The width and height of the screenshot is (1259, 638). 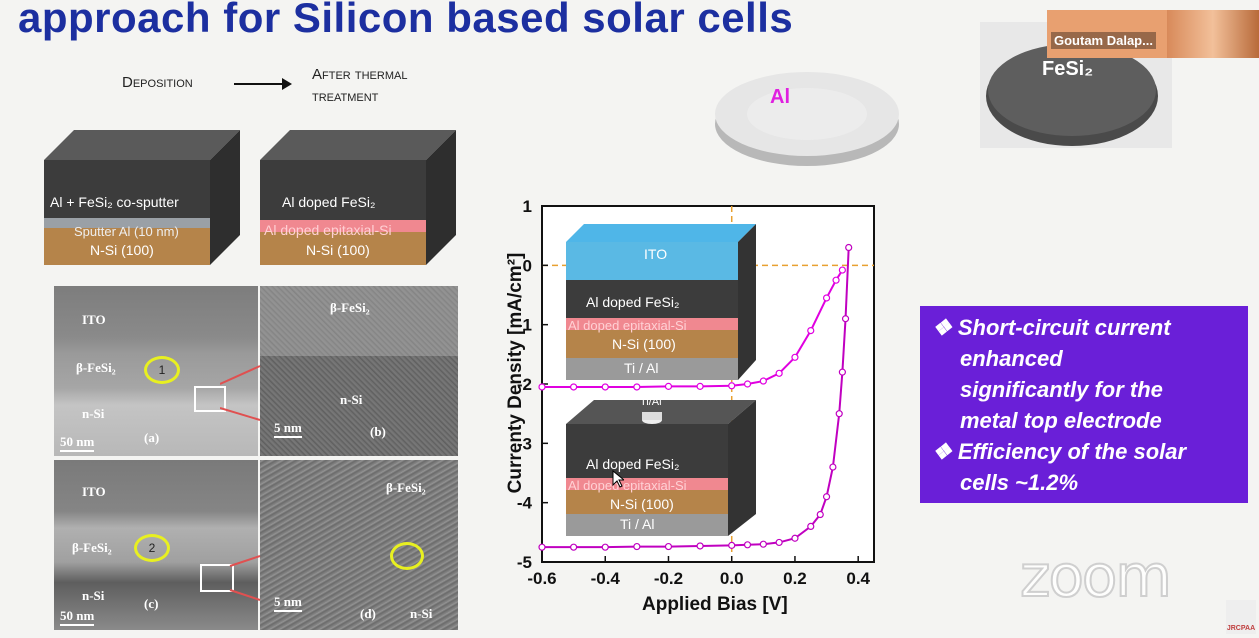 I want to click on stack-left-top-label: Al + FeSi₂ co-sputter, so click(x=114, y=202).